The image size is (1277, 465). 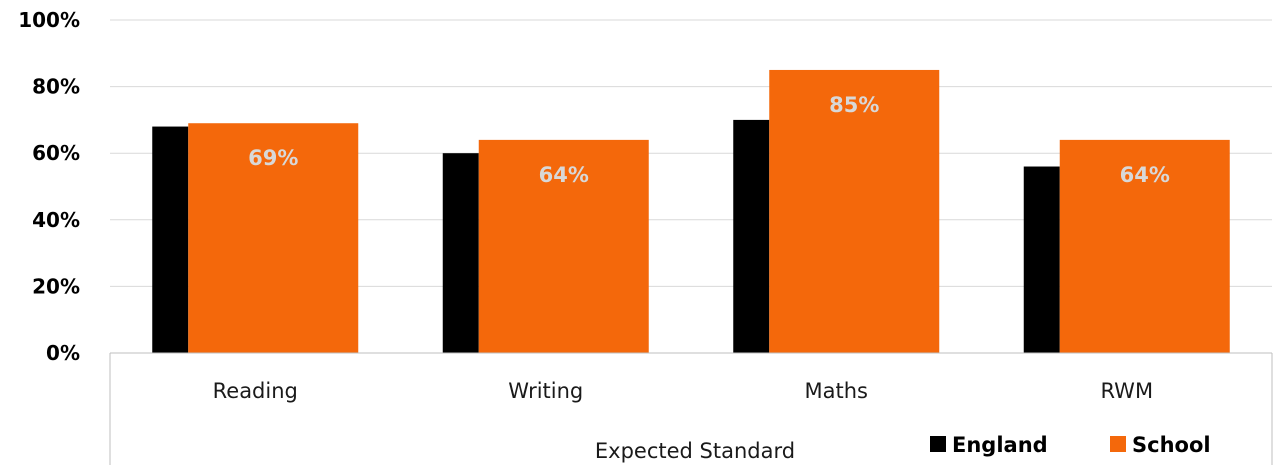 I want to click on x-tick-label: Writing, so click(x=545, y=391).